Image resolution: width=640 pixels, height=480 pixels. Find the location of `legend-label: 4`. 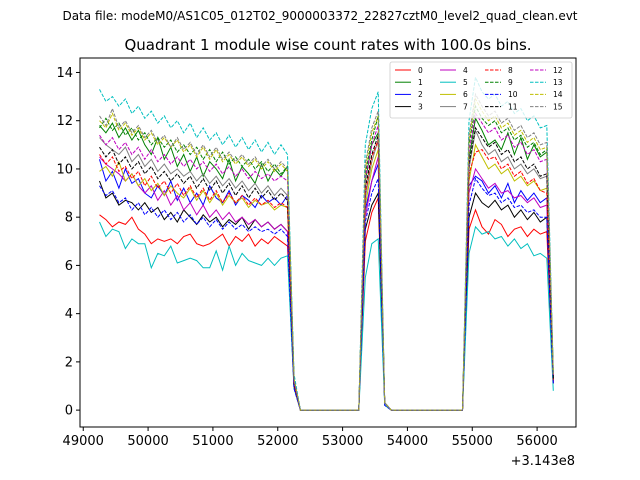

legend-label: 4 is located at coordinates (465, 70).